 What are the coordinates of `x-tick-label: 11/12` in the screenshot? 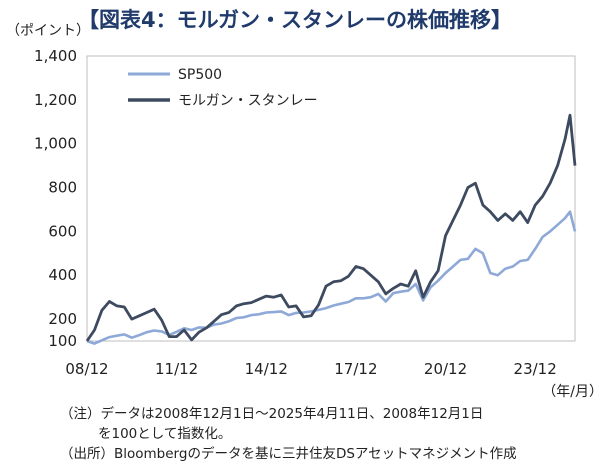 It's located at (176, 369).